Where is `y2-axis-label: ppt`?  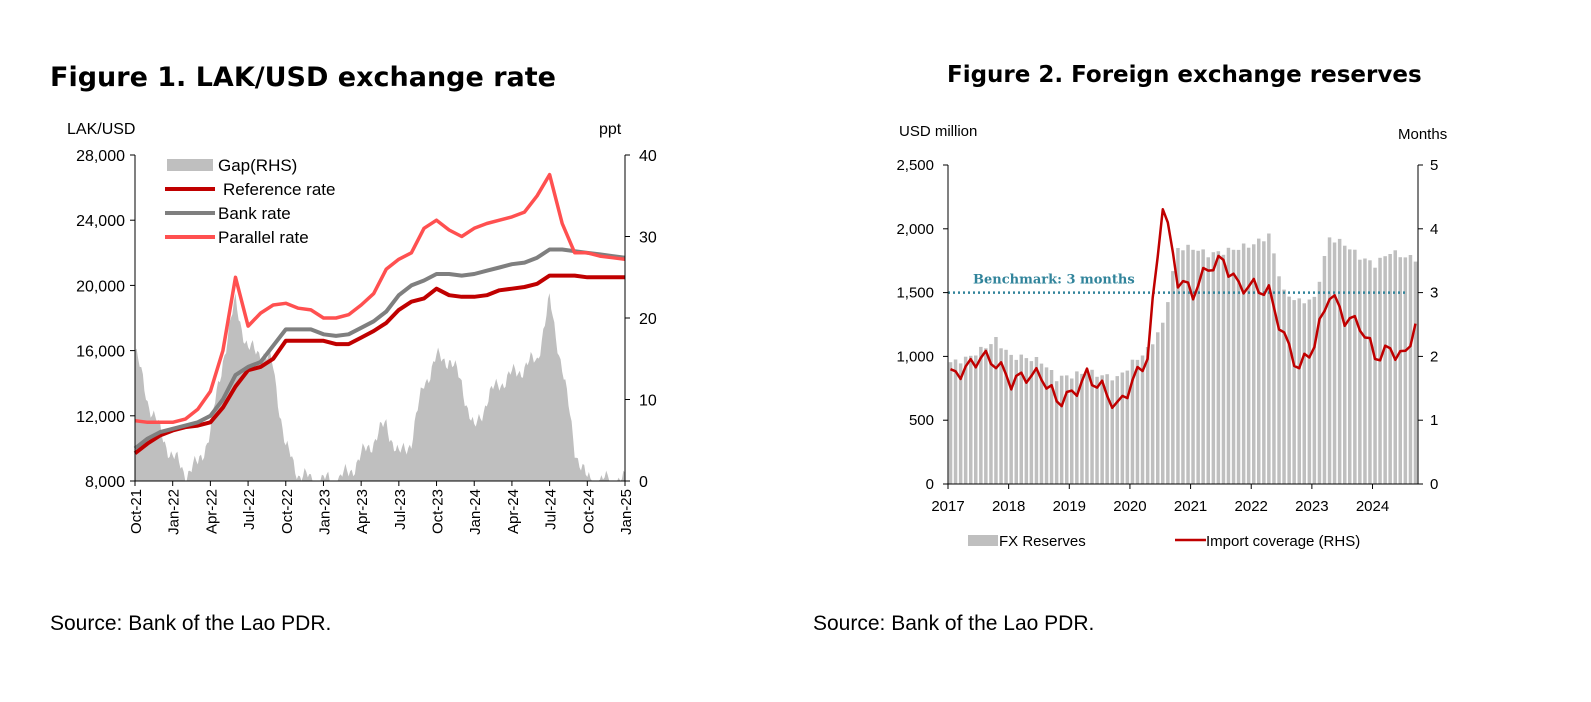
y2-axis-label: ppt is located at coordinates (610, 129).